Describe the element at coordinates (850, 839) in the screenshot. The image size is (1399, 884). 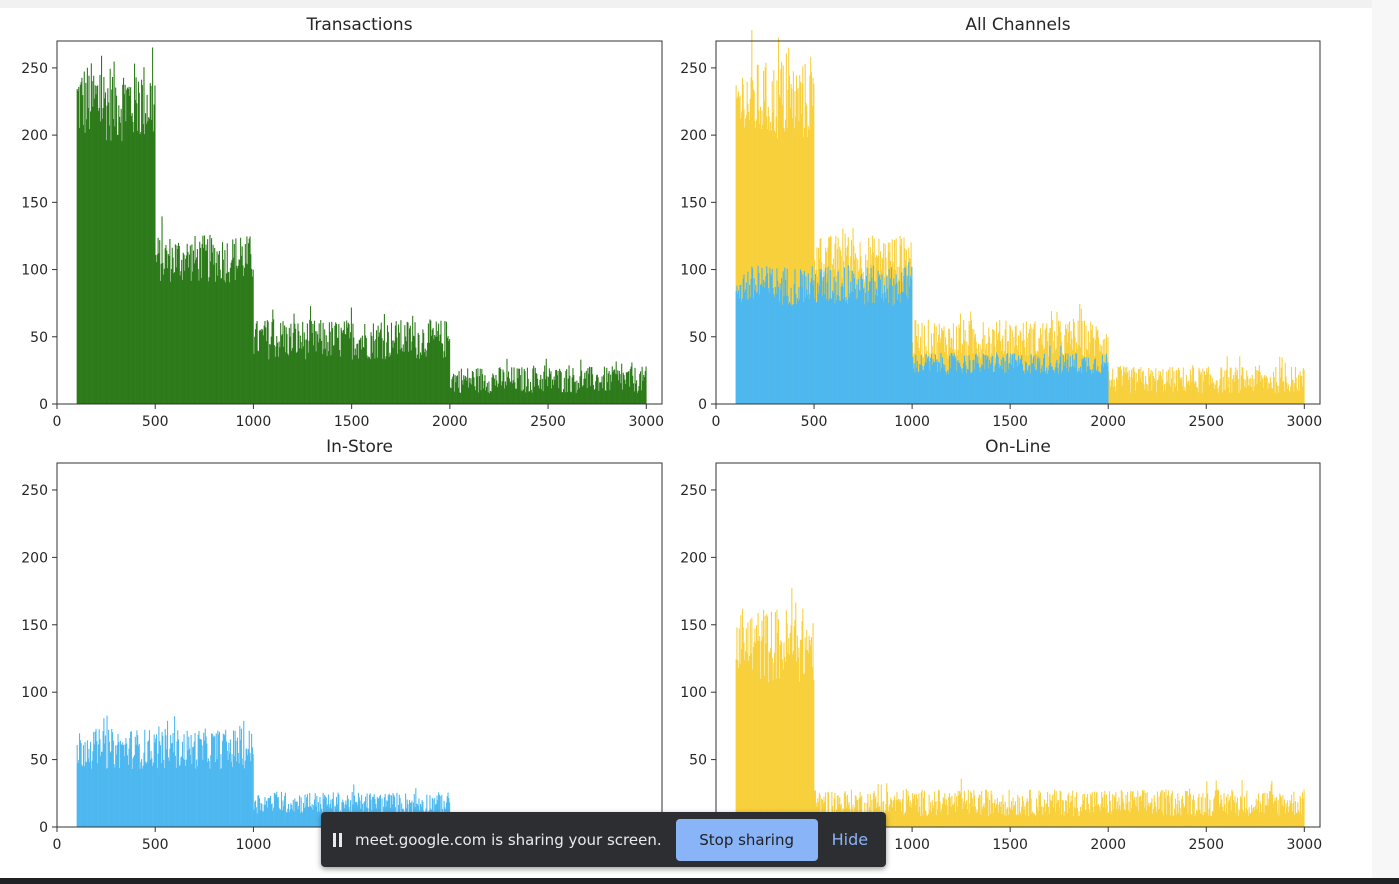
I see `hide-button: Hide` at that location.